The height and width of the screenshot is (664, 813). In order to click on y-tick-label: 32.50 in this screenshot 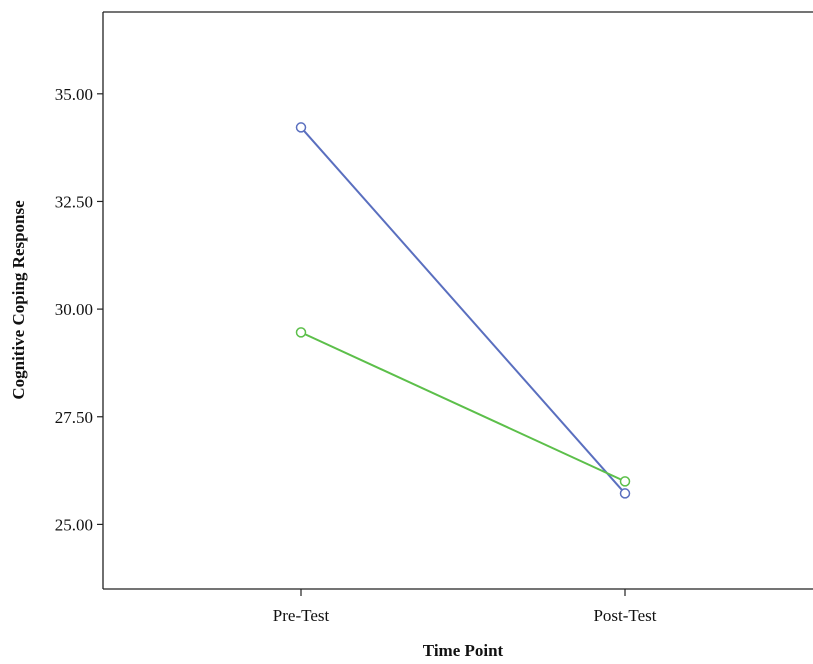, I will do `click(74, 201)`.